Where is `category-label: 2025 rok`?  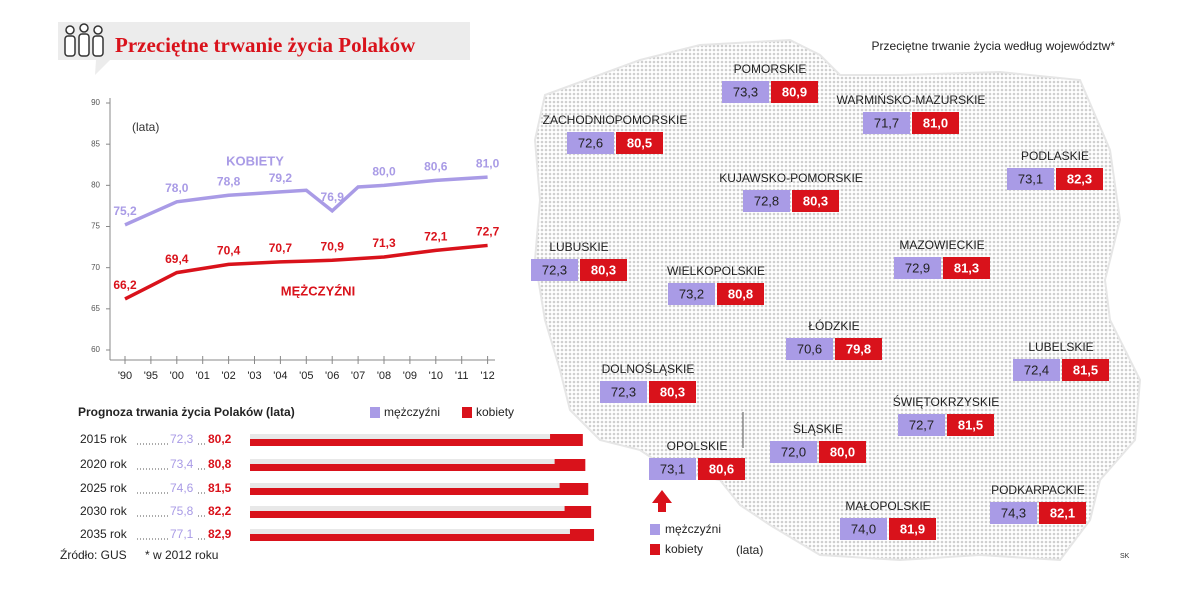 category-label: 2025 rok is located at coordinates (104, 488).